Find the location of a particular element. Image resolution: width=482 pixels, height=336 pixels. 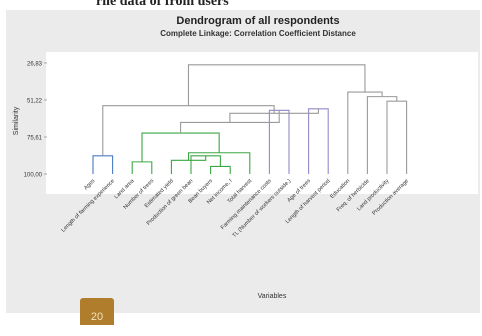

y-axis-label: Similarity is located at coordinates (16, 120).